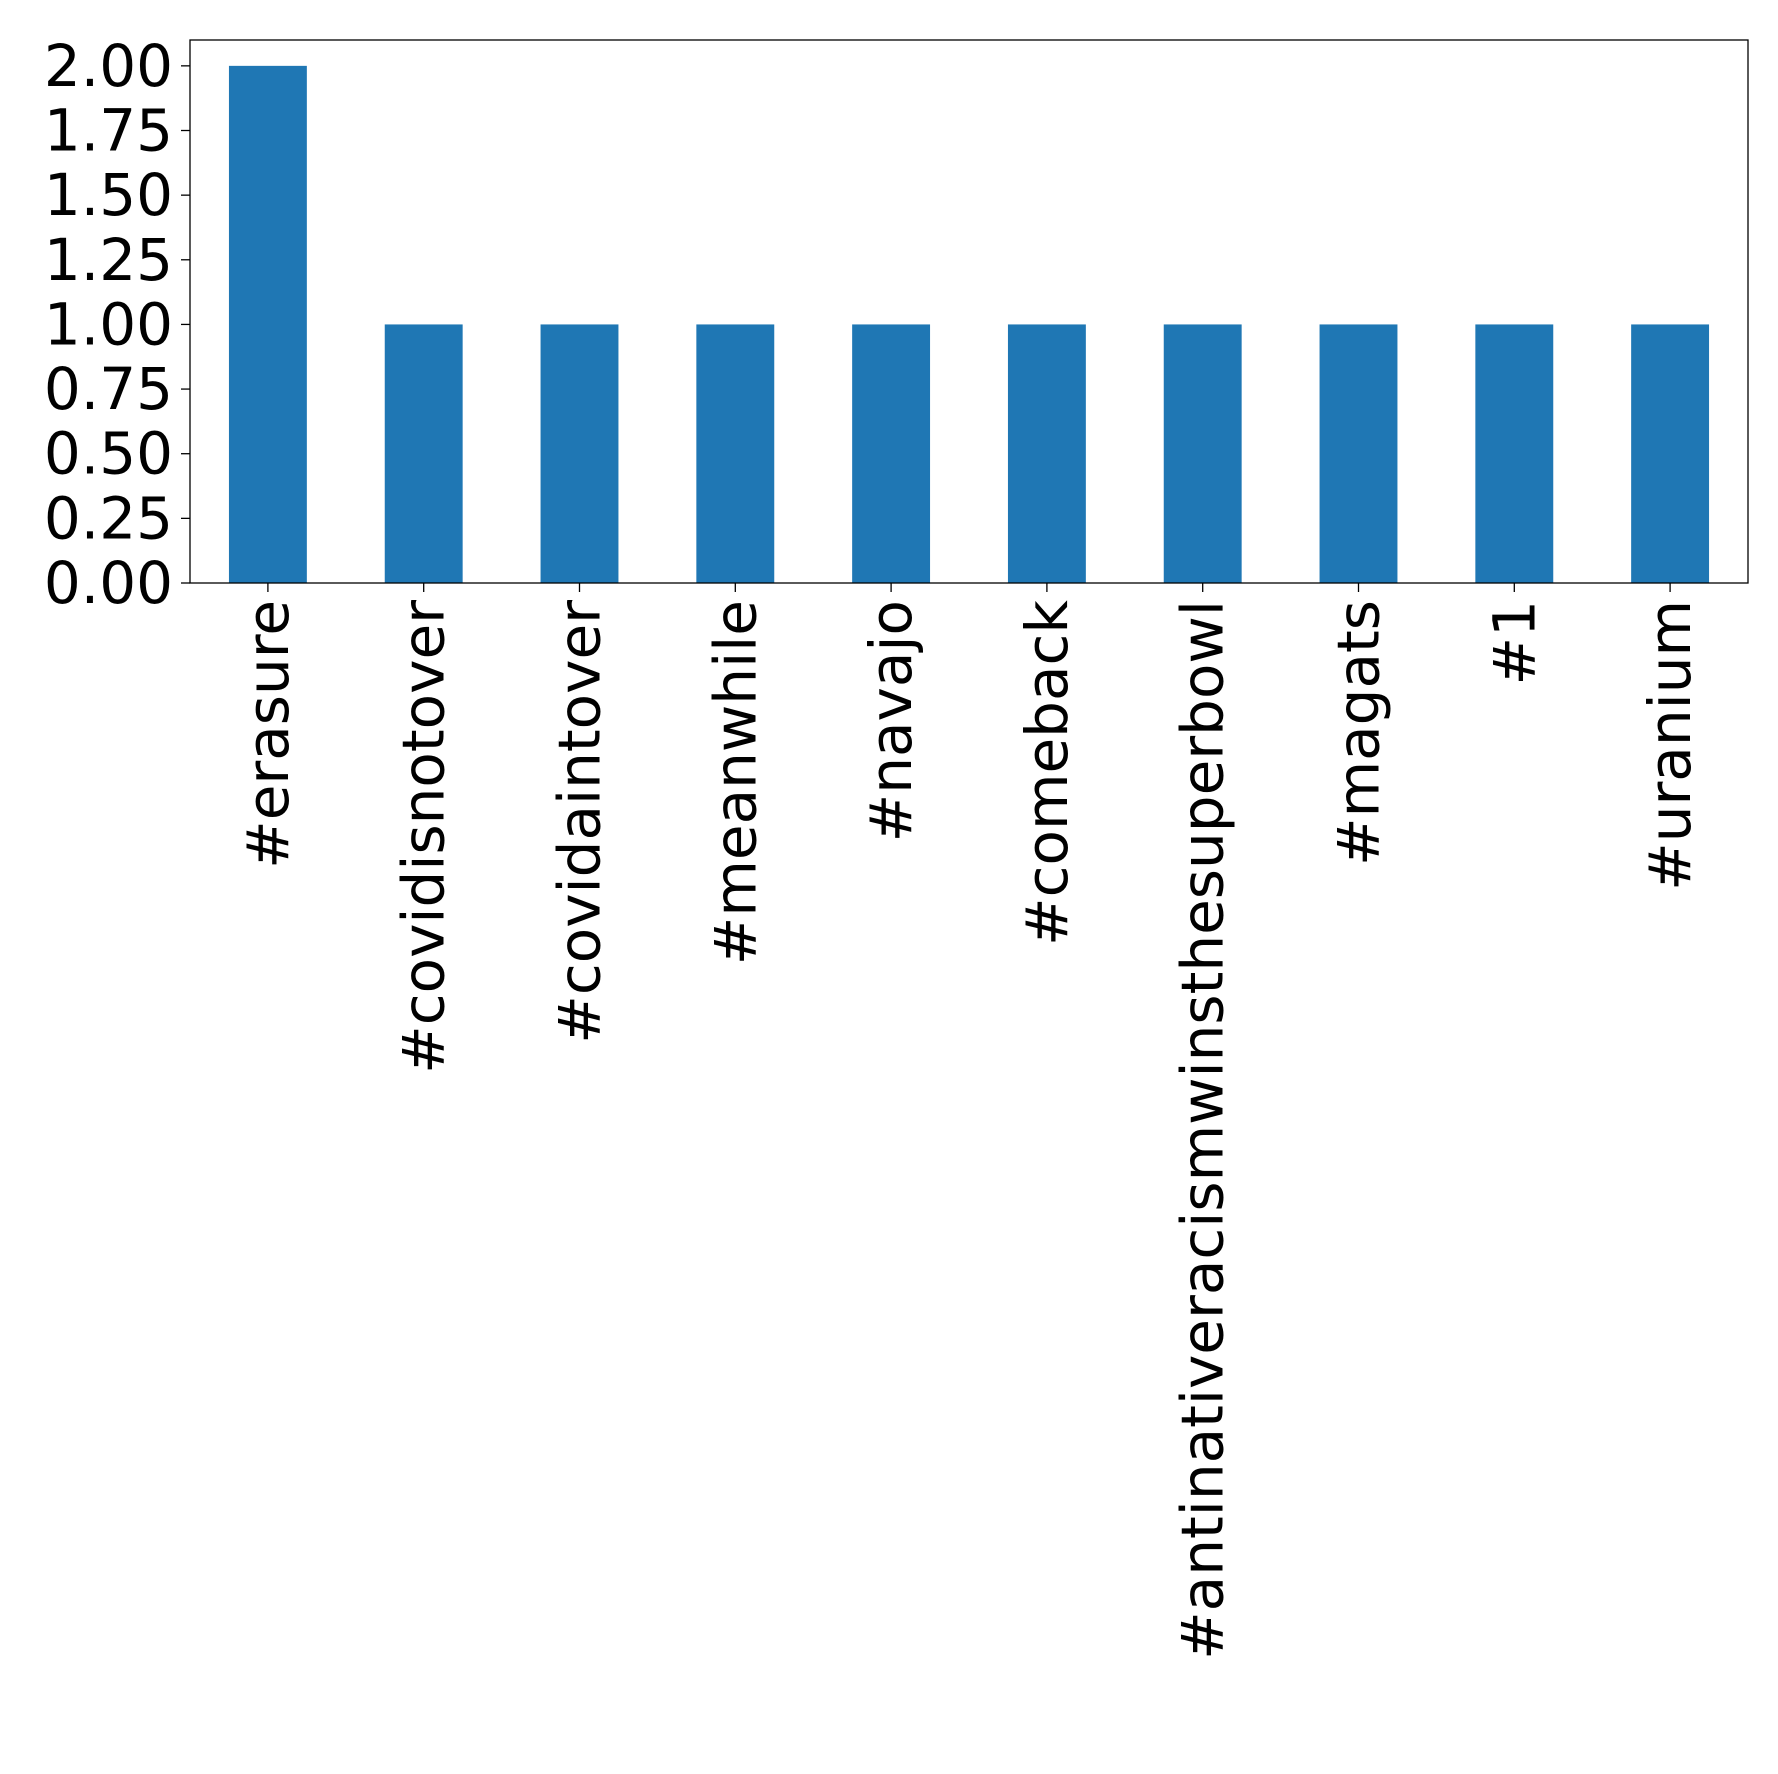 This screenshot has width=1778, height=1774. I want to click on y-tick-label: 1.75, so click(108, 131).